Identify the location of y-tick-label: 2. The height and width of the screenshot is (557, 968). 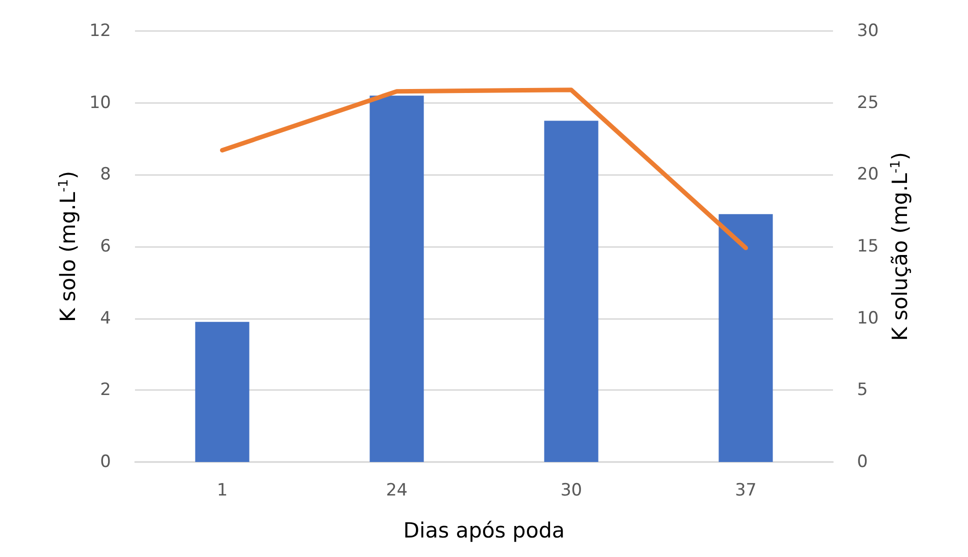
(105, 390).